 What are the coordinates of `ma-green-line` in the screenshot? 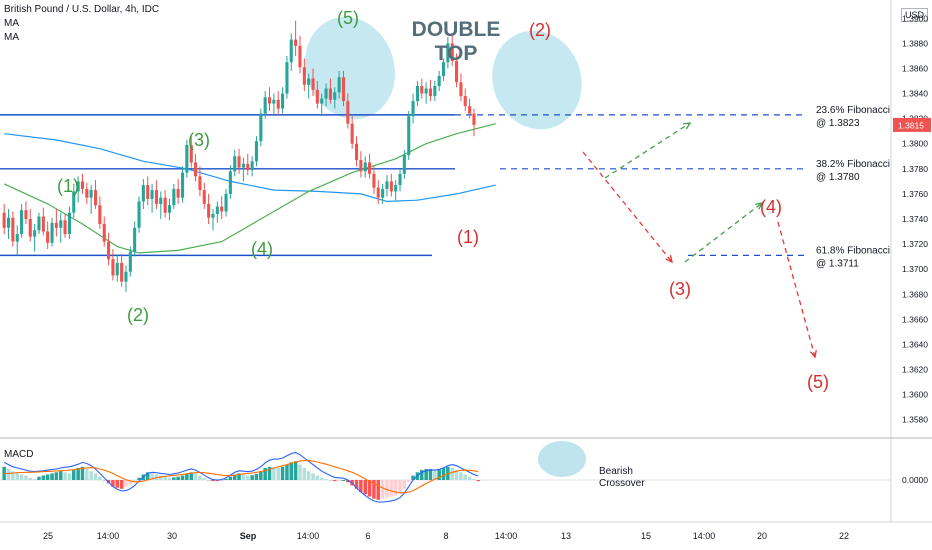 It's located at (249, 188).